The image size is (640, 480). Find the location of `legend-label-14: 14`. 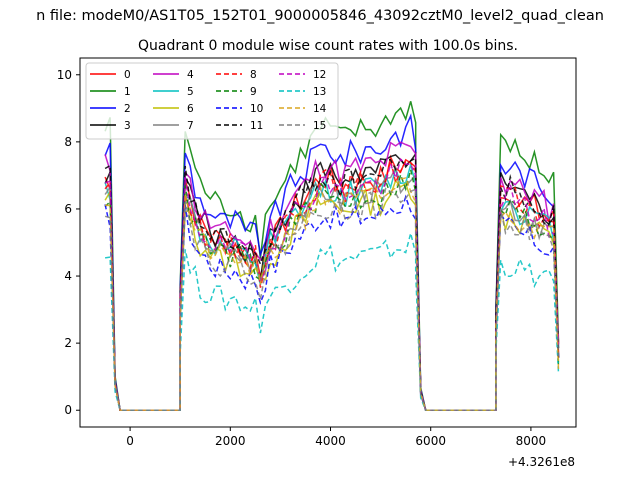

legend-label-14: 14 is located at coordinates (320, 109).